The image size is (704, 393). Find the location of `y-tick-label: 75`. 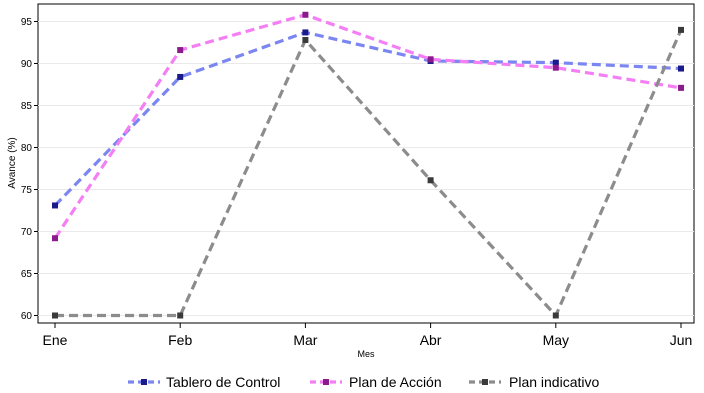

y-tick-label: 75 is located at coordinates (27, 190).